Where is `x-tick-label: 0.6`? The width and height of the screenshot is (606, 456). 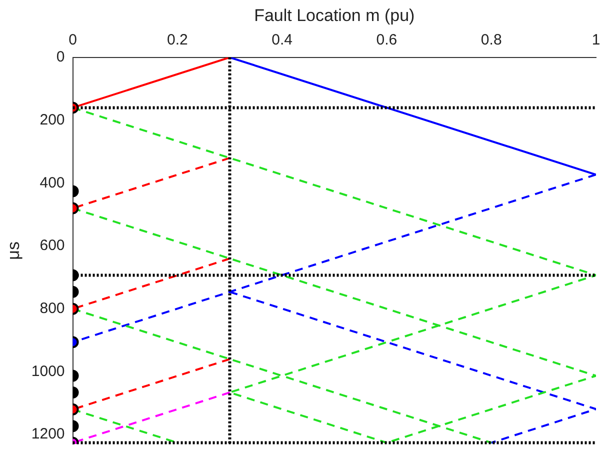 x-tick-label: 0.6 is located at coordinates (387, 40).